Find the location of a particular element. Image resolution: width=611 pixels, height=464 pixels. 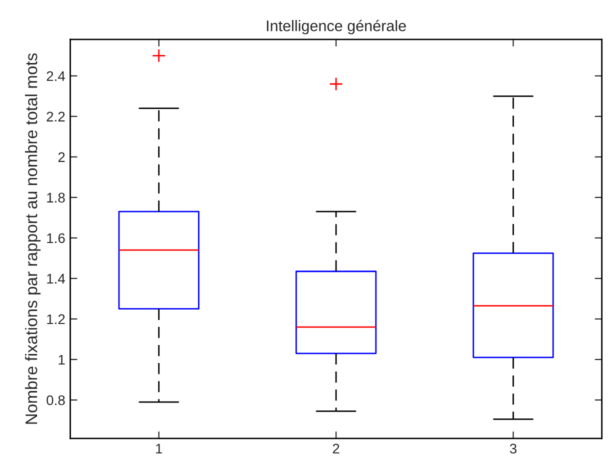

y-axis-title: Nombre fixations par rapport au nombre total mots is located at coordinates (33, 238).